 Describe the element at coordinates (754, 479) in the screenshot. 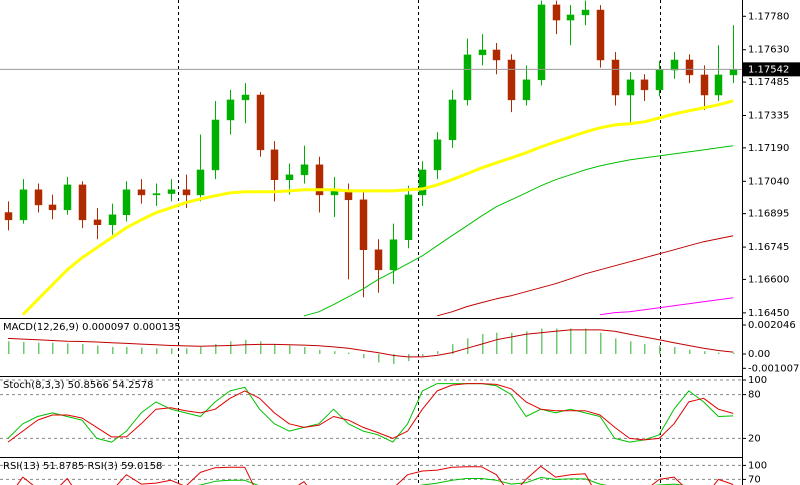

I see `y-tick-label: 70` at that location.